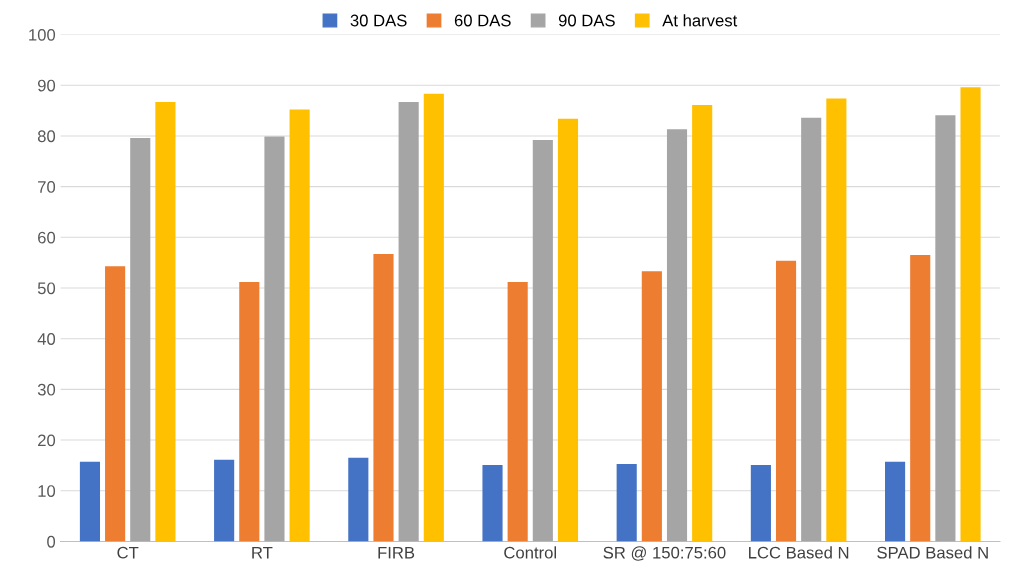 The image size is (1010, 576). What do you see at coordinates (42, 34) in the screenshot?
I see `y-tick-label: 100` at bounding box center [42, 34].